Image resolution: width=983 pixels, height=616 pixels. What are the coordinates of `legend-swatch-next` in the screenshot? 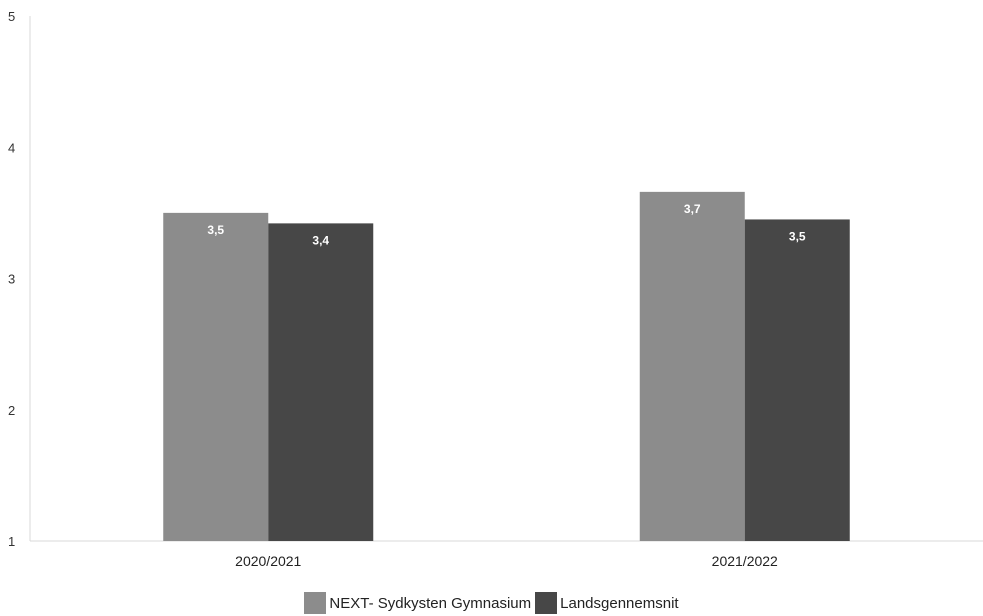 It's located at (315, 603).